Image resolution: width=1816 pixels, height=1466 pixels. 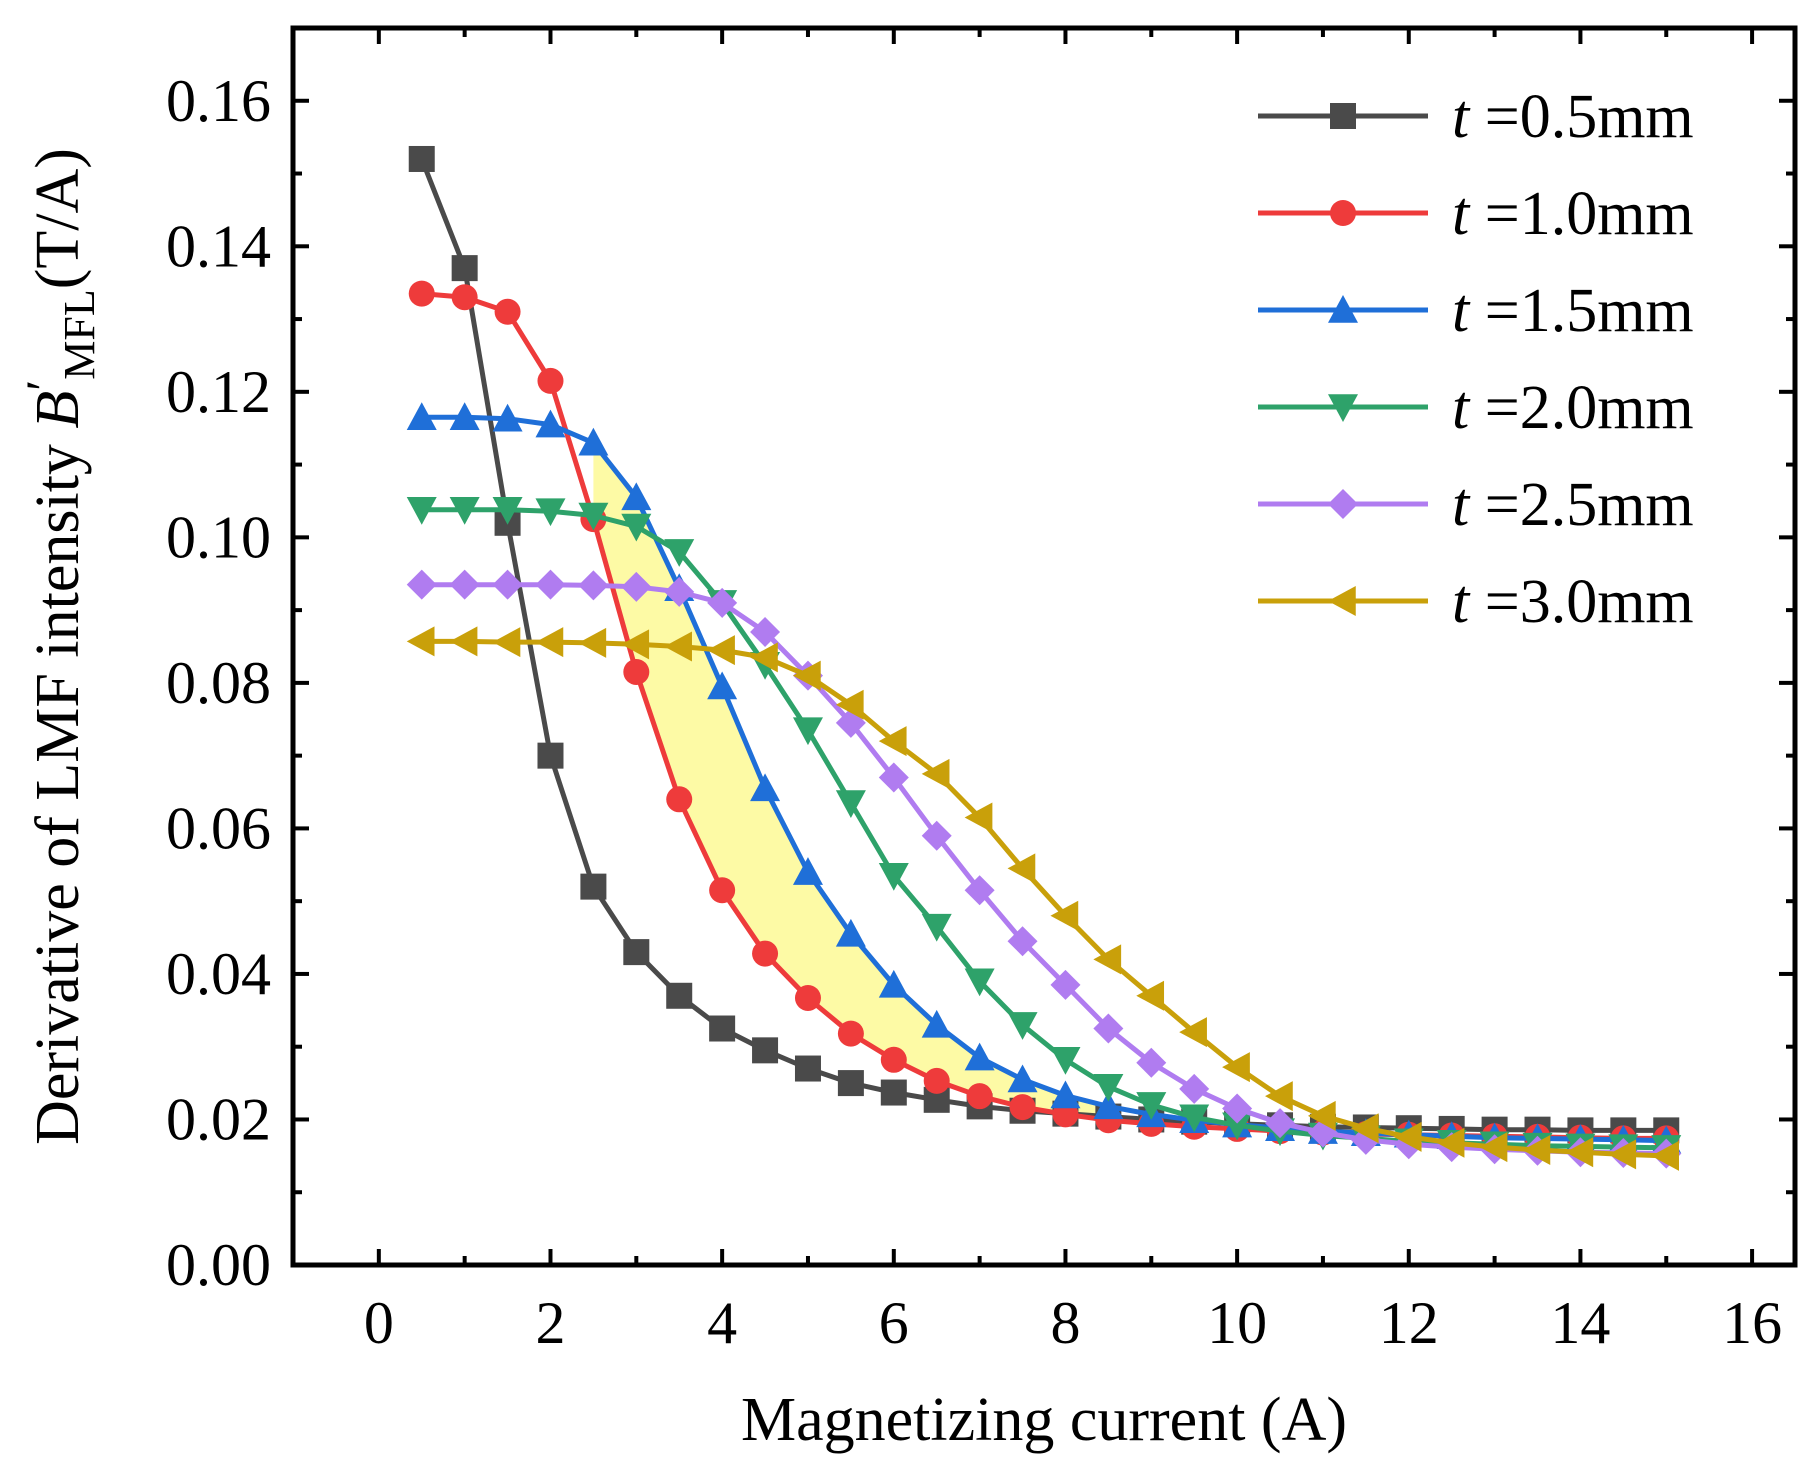 I want to click on legend-label: t =0.5mm, so click(x=1573, y=117).